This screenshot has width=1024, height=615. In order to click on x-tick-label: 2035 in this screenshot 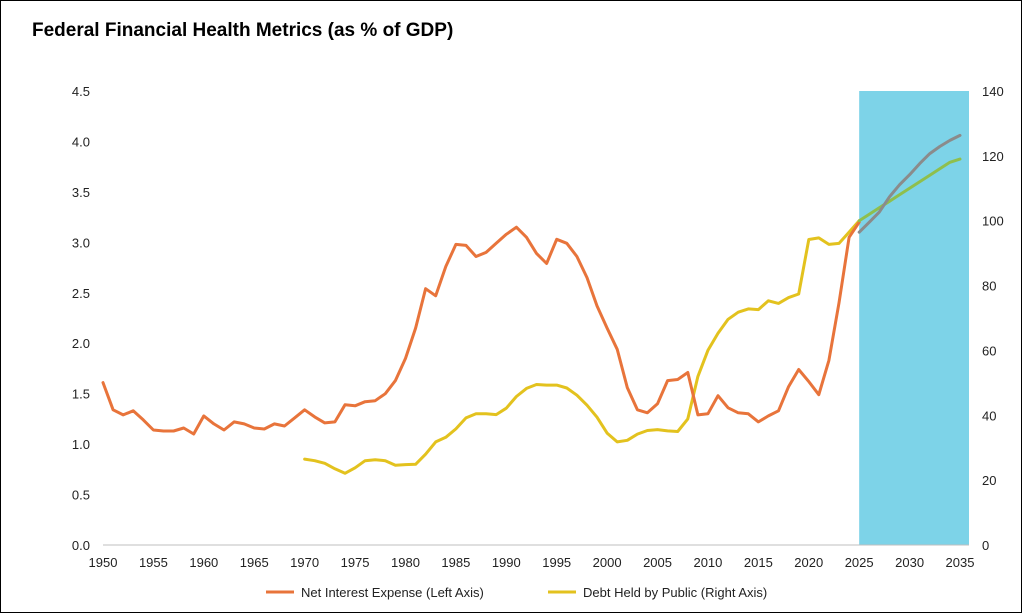, I will do `click(960, 562)`.